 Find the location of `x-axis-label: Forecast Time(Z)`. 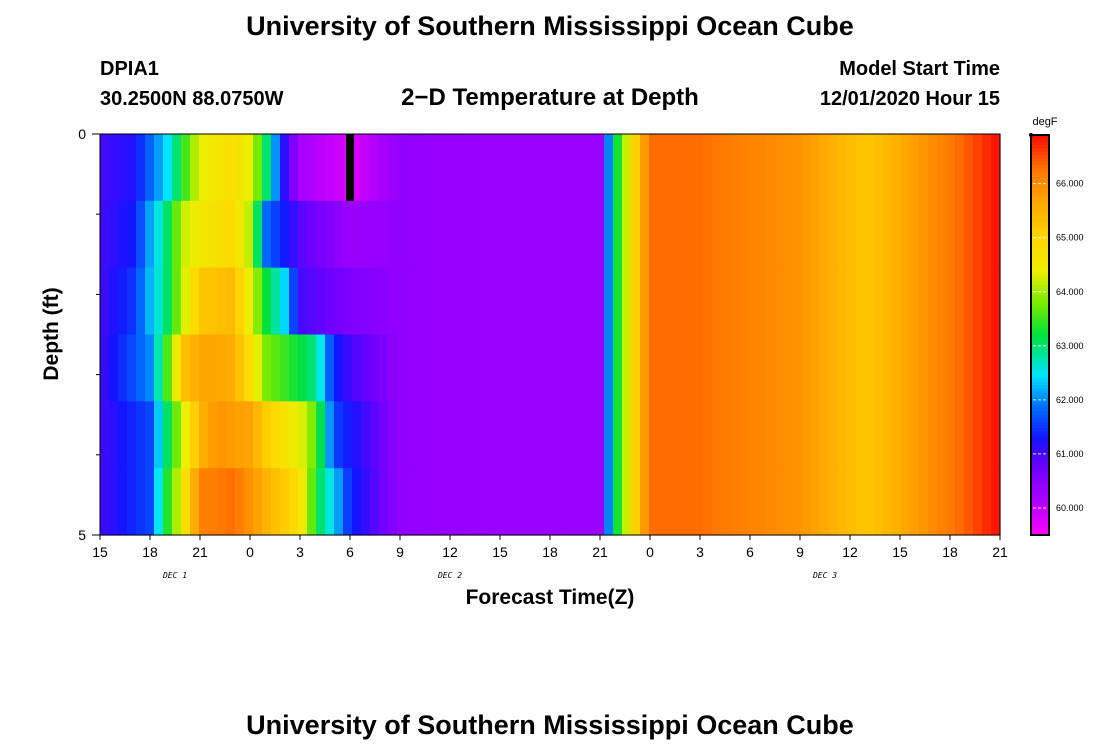

x-axis-label: Forecast Time(Z) is located at coordinates (550, 597).